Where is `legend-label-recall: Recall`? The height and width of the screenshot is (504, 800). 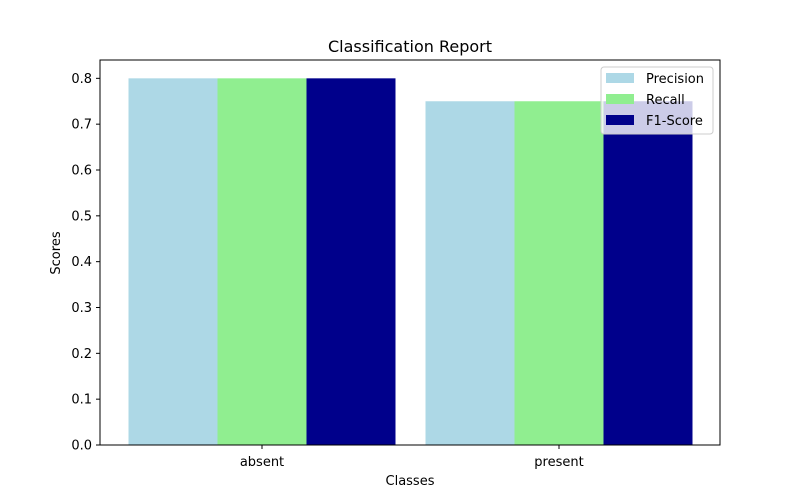 legend-label-recall: Recall is located at coordinates (665, 100).